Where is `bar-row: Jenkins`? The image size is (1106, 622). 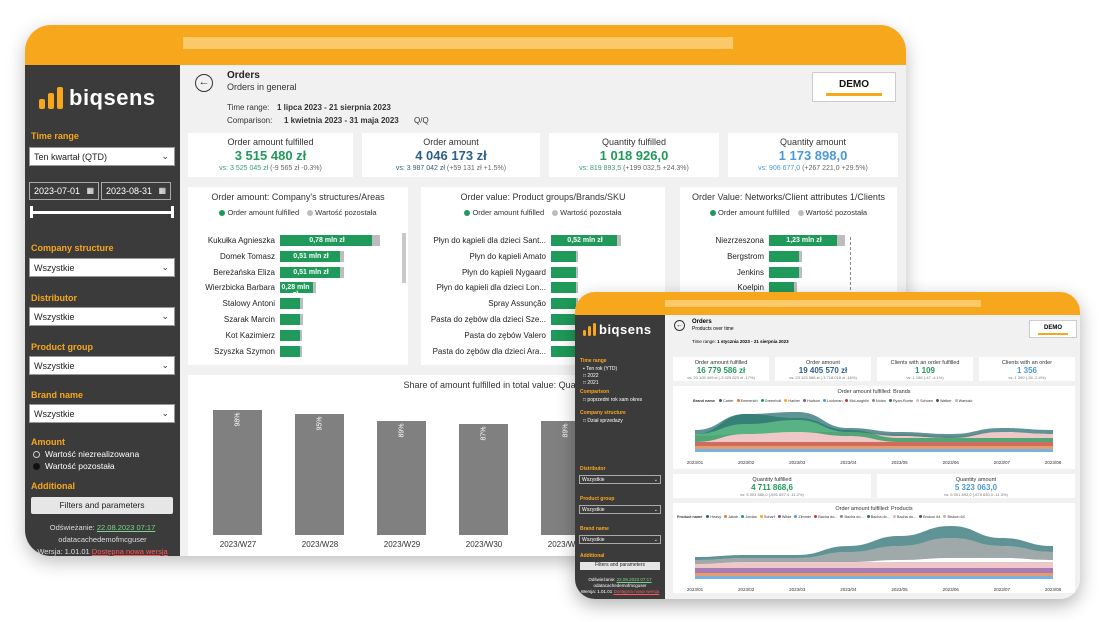
bar-row: Jenkins is located at coordinates (788, 272).